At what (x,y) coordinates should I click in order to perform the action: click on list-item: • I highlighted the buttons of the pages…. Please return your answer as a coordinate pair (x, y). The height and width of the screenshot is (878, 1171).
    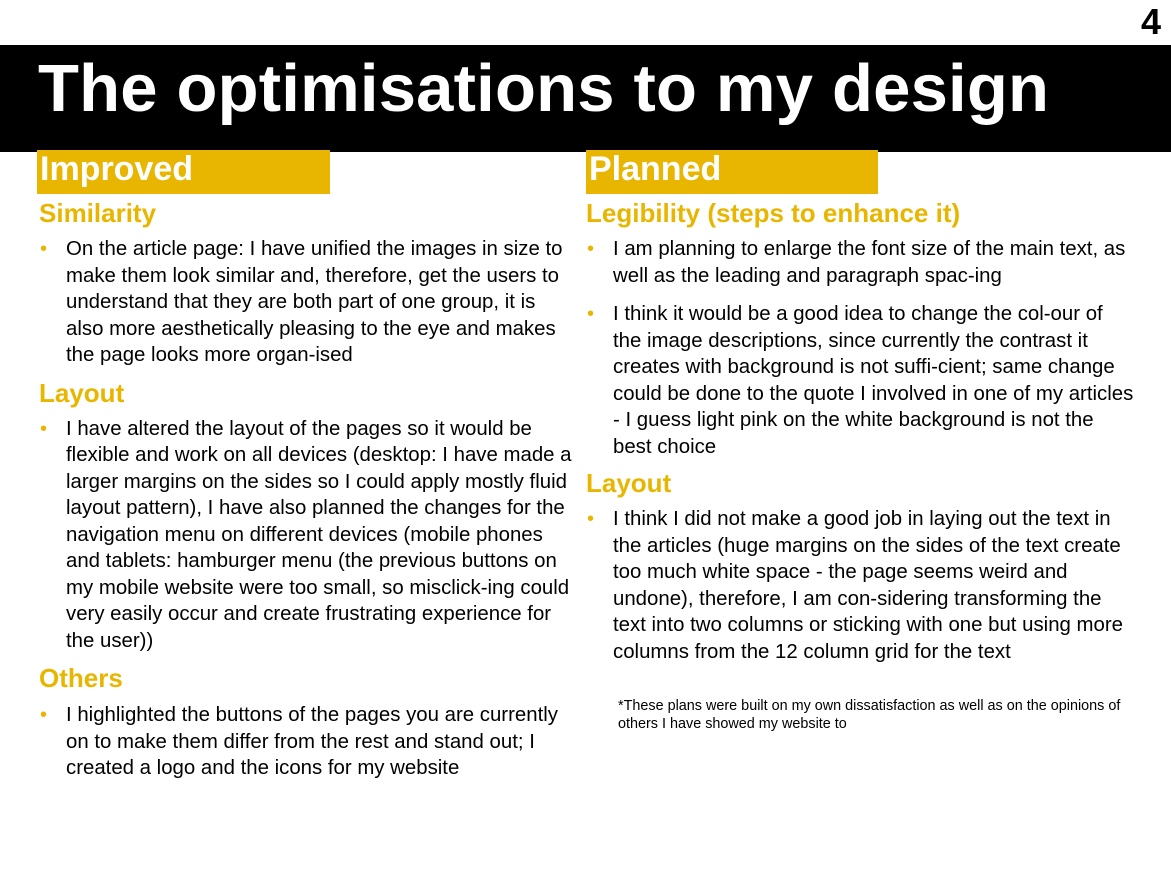
    Looking at the image, I should click on (307, 742).